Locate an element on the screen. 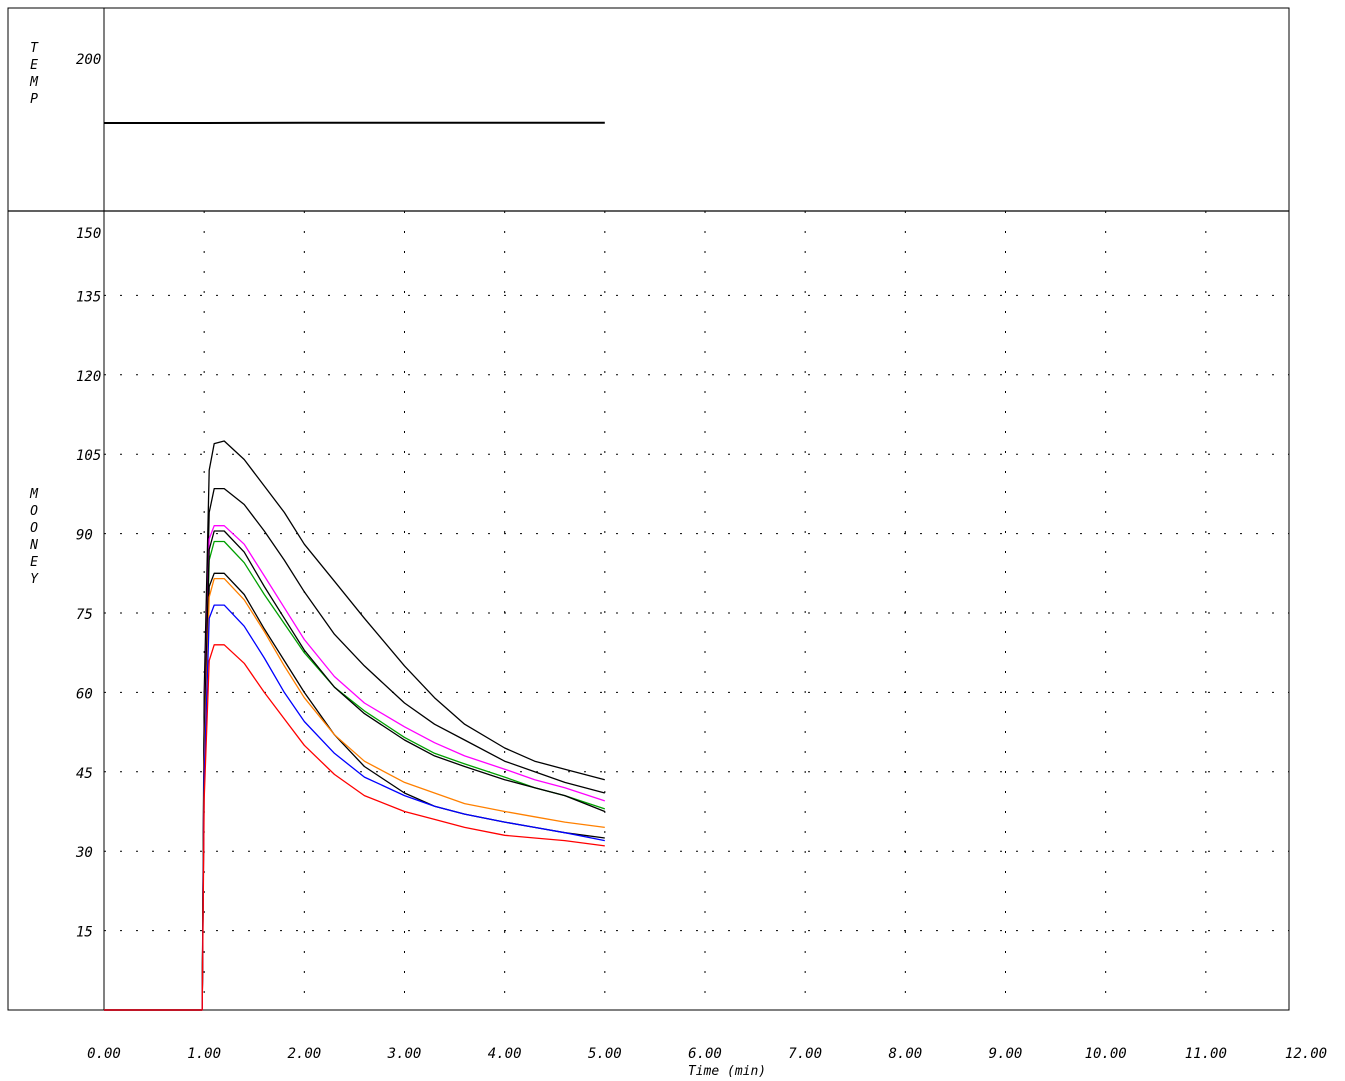 The width and height of the screenshot is (1345, 1081). x-tick-label: 7.00 is located at coordinates (805, 1054).